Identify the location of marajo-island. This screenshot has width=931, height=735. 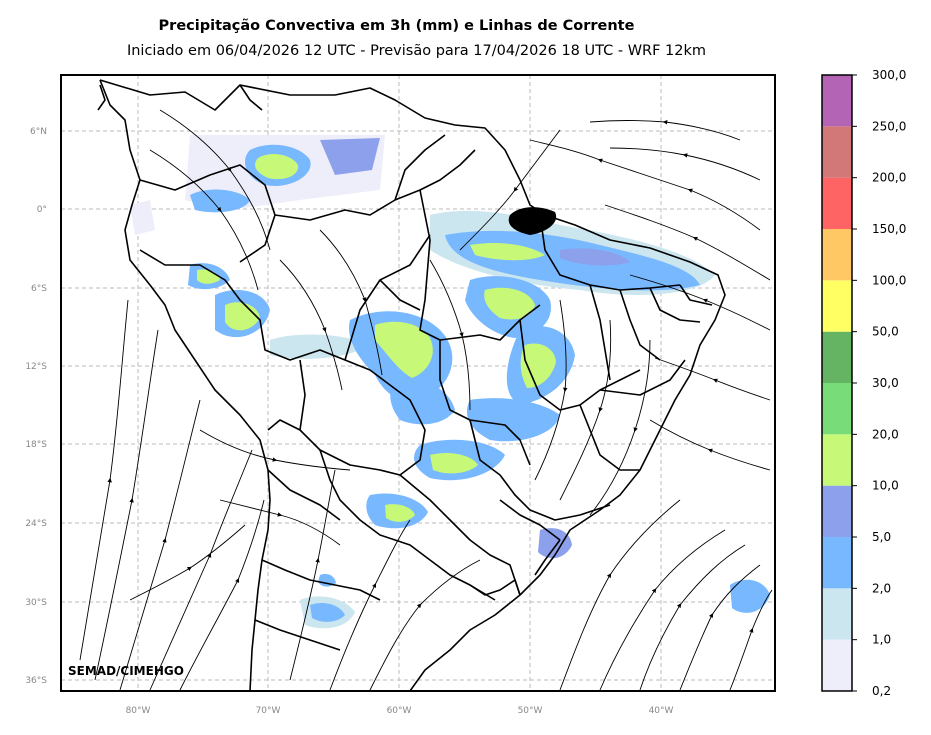
(532, 221).